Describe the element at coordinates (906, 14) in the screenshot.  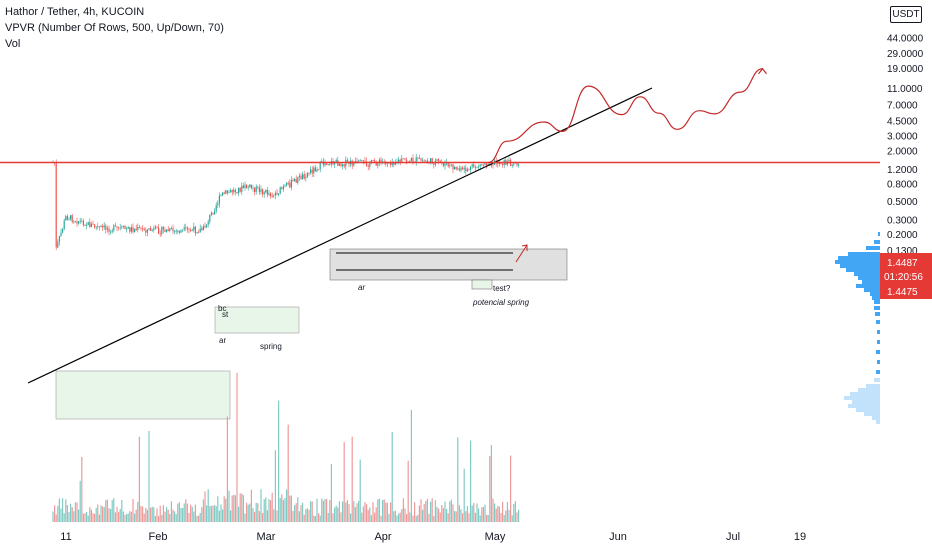
I see `currency-unit-button: USDT` at that location.